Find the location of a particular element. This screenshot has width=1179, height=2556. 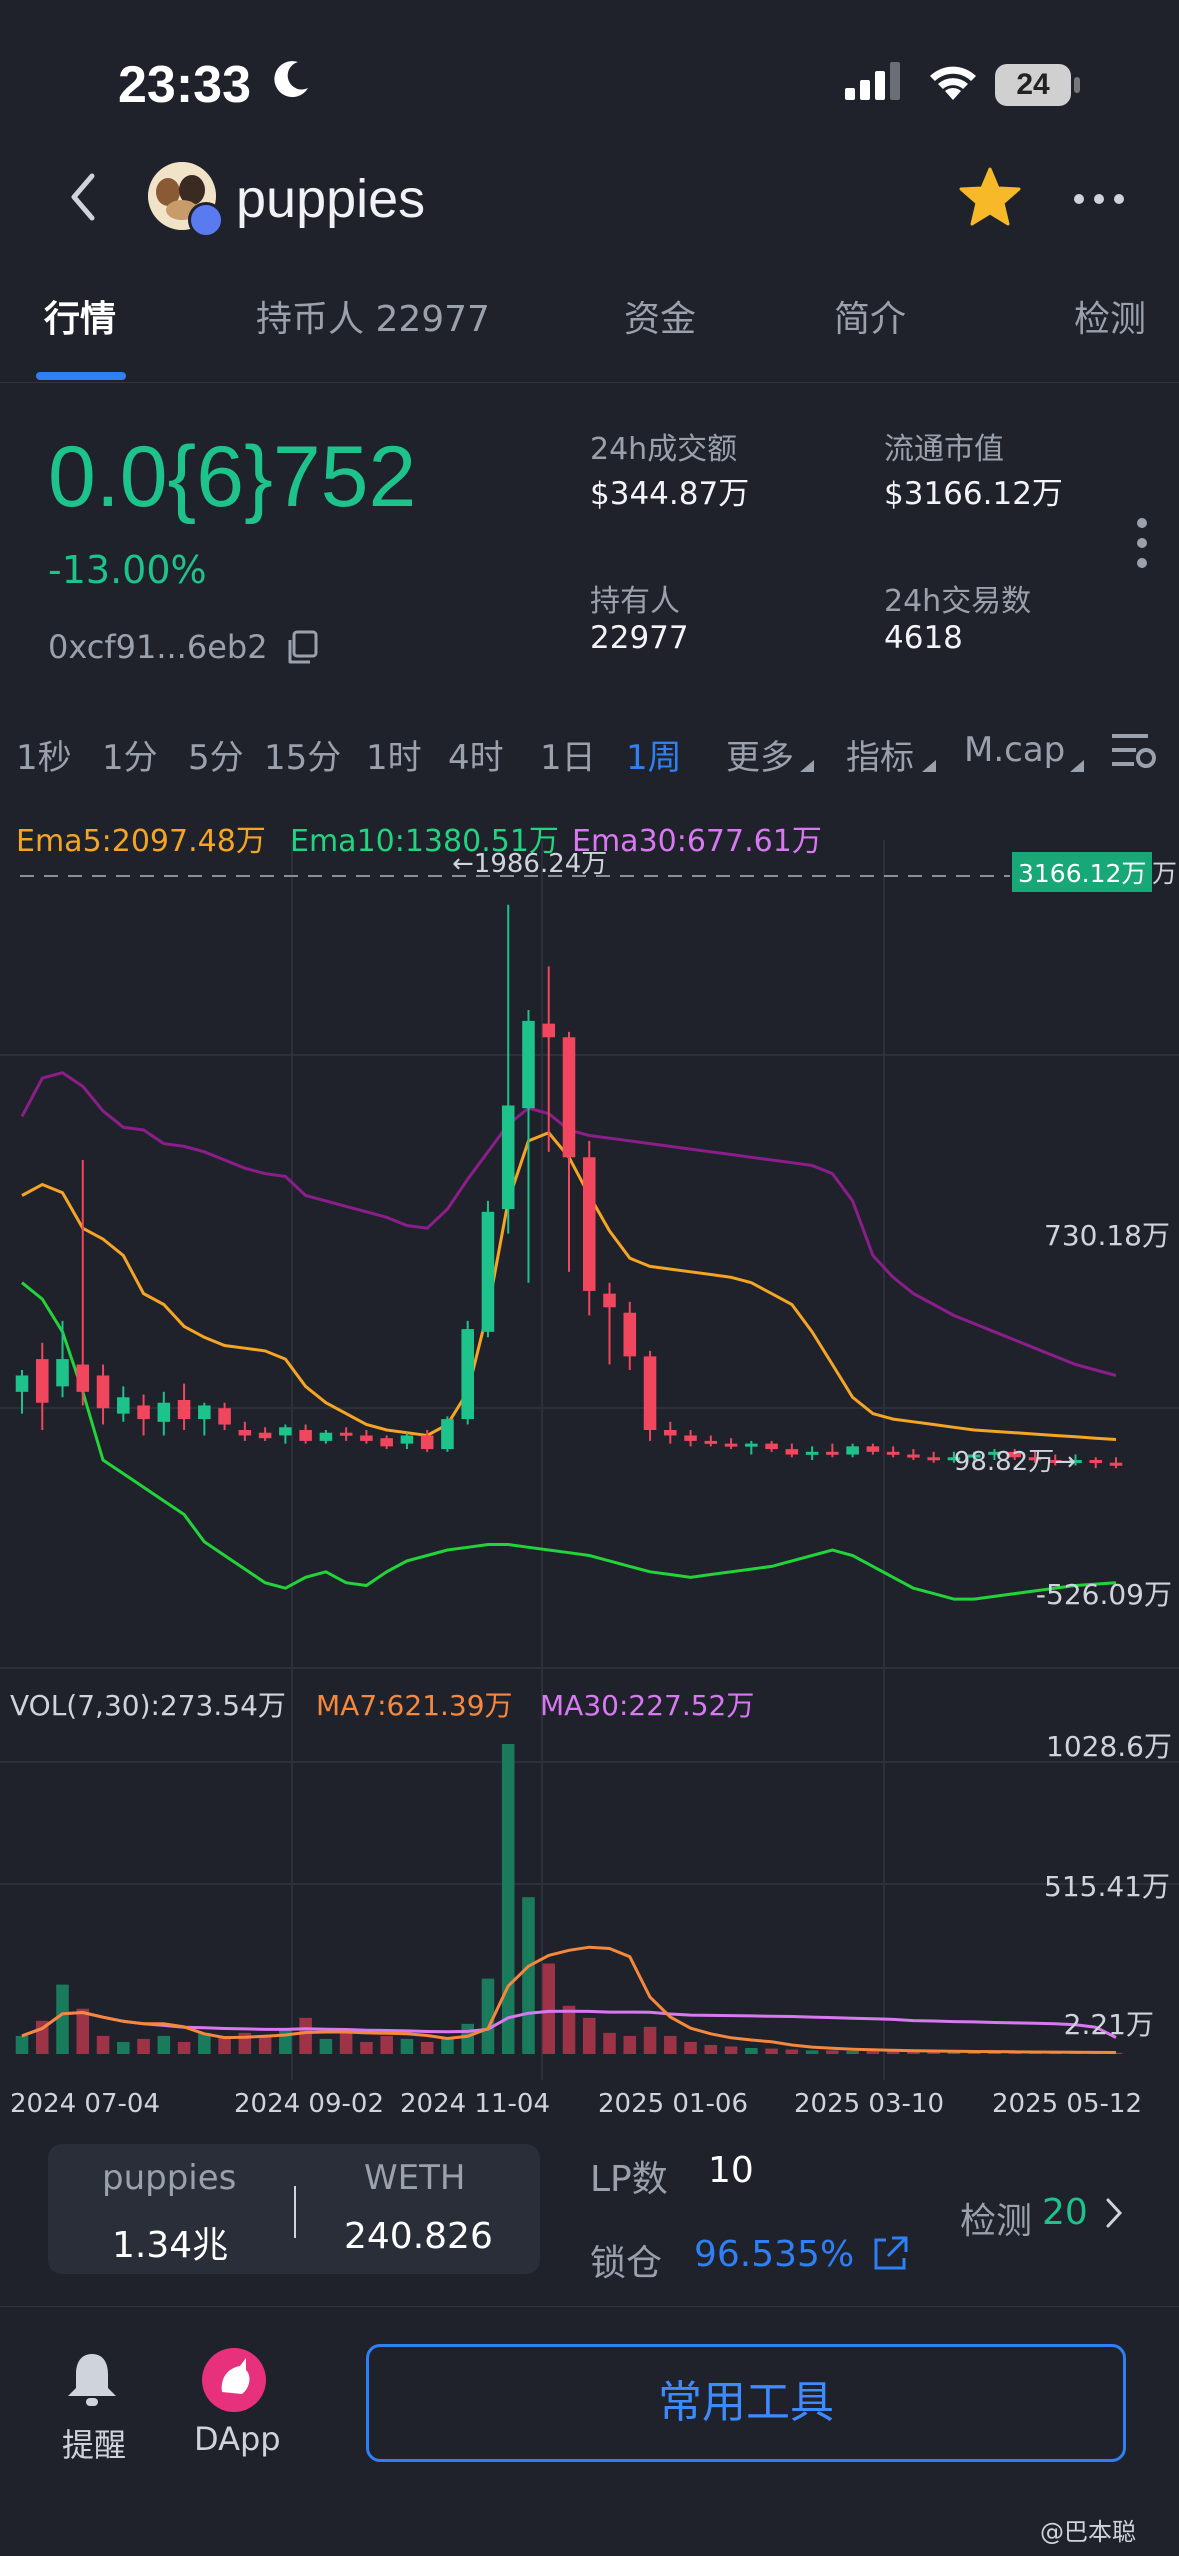

alert-label: 提醒 is located at coordinates (94, 2445).